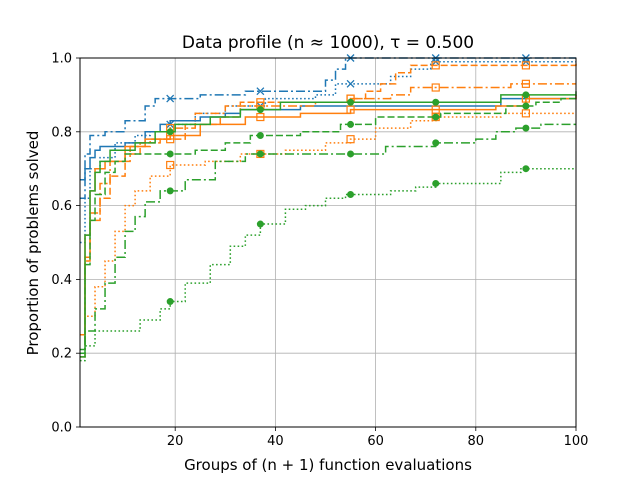 The height and width of the screenshot is (480, 640). I want to click on x-tick-label: 40, so click(275, 441).